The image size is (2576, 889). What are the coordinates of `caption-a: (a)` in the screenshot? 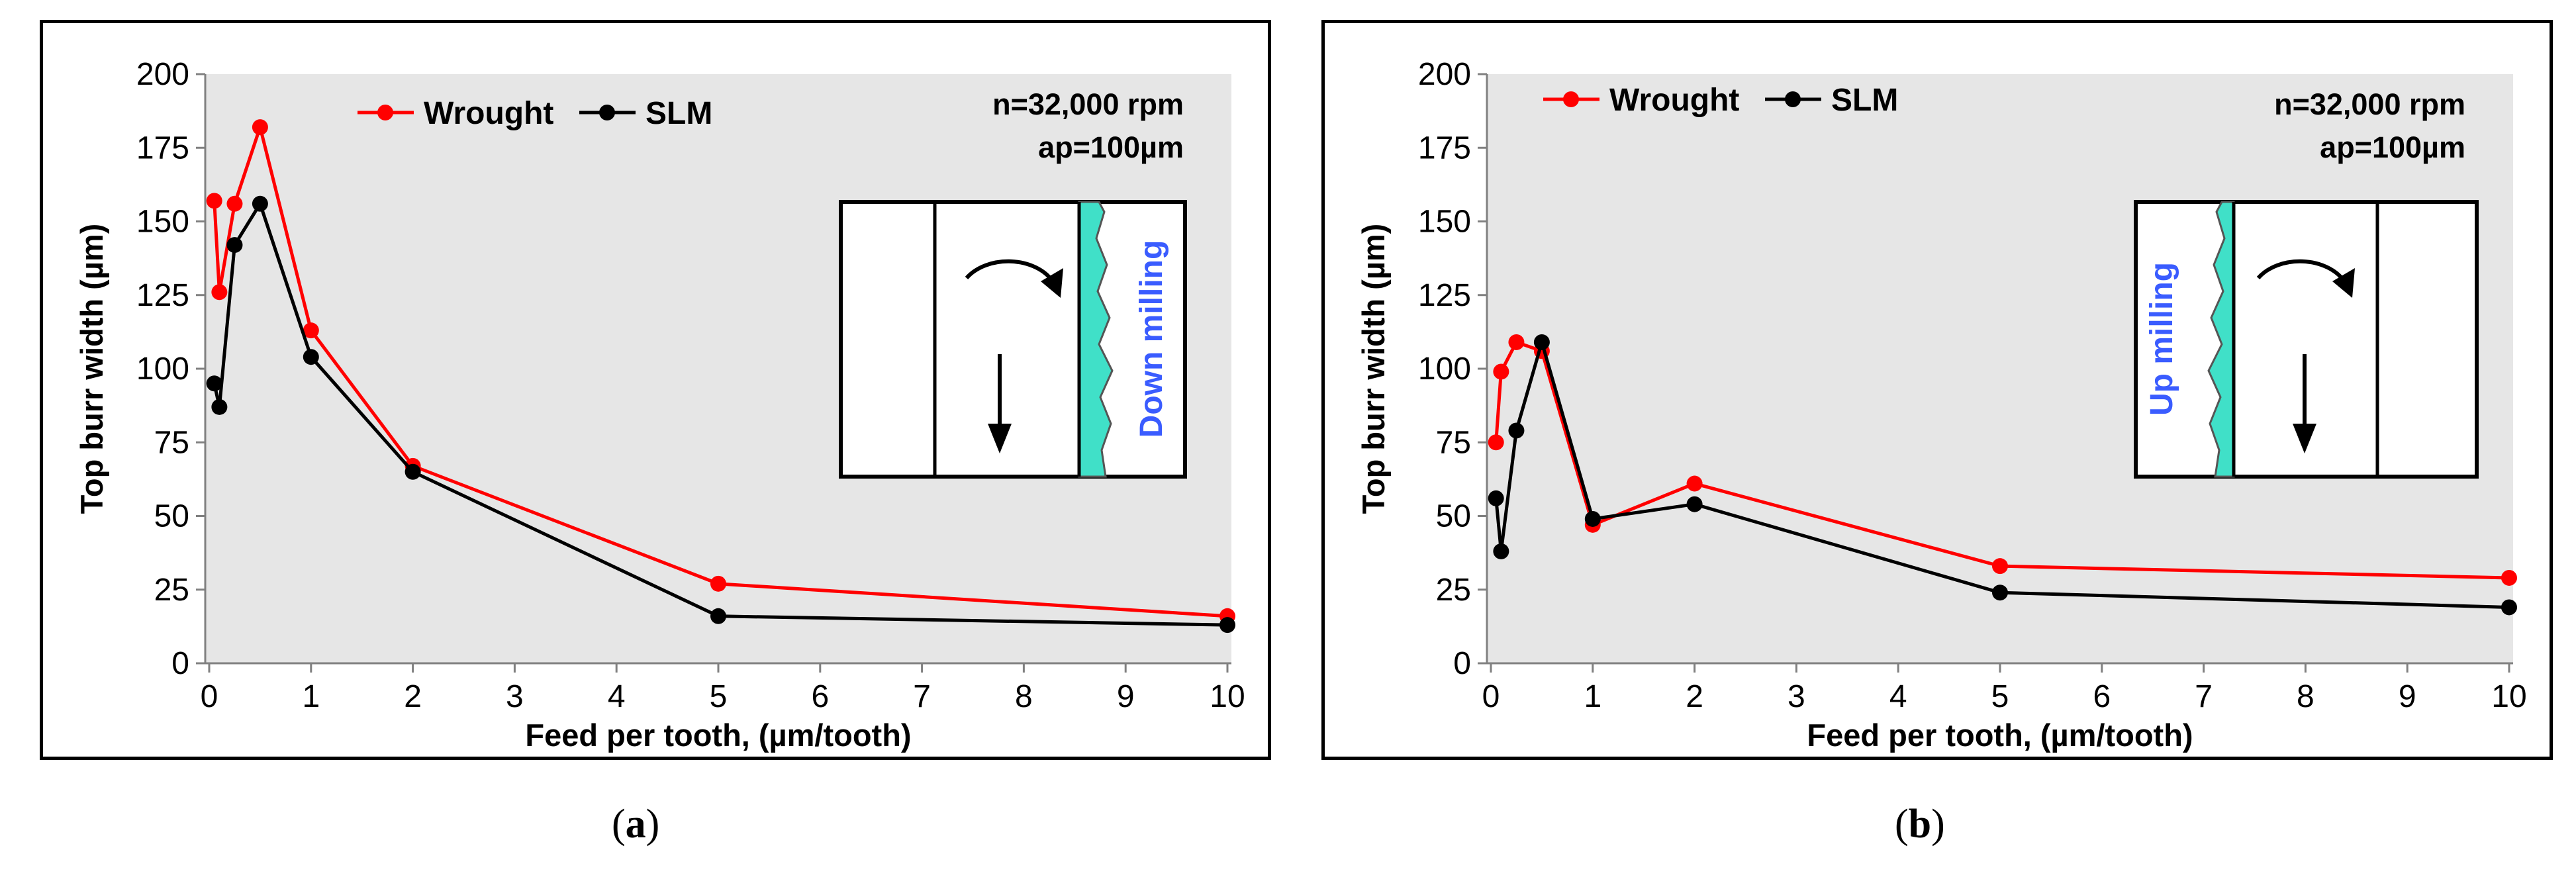 It's located at (636, 824).